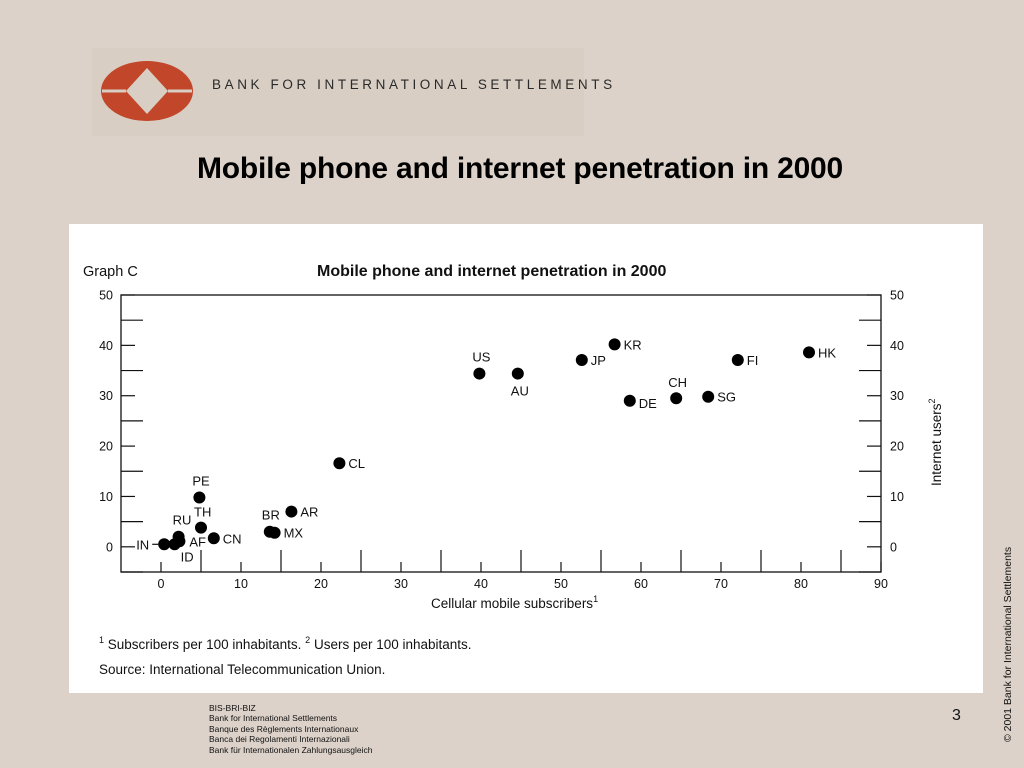 The width and height of the screenshot is (1024, 768). I want to click on point-label: JP, so click(598, 360).